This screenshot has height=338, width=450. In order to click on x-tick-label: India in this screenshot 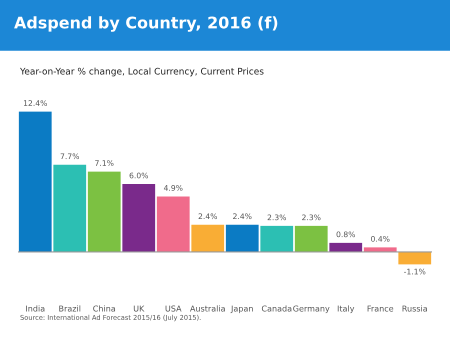, I will do `click(35, 308)`.